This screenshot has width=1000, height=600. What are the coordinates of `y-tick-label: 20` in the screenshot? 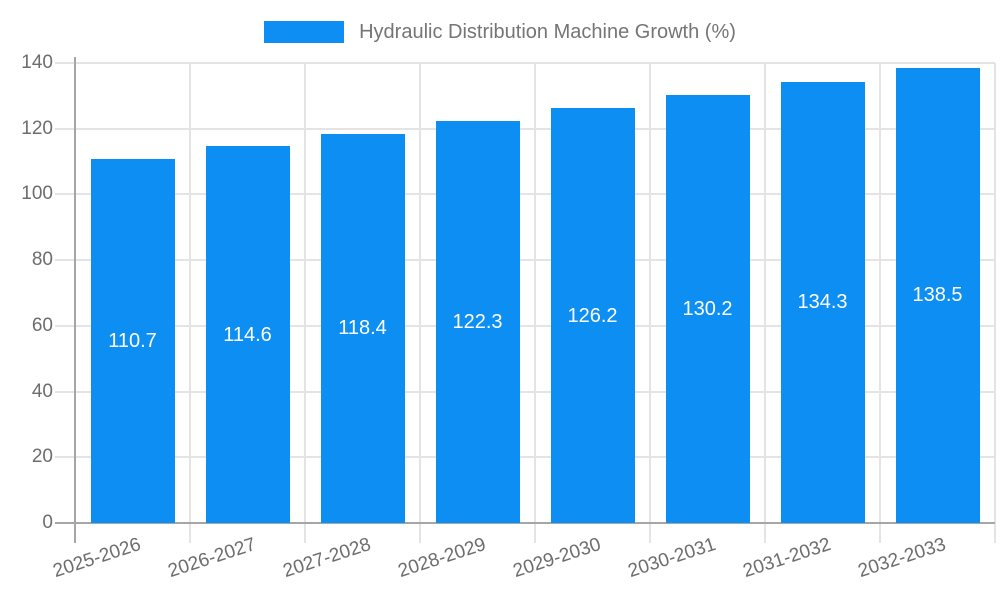 It's located at (42, 457).